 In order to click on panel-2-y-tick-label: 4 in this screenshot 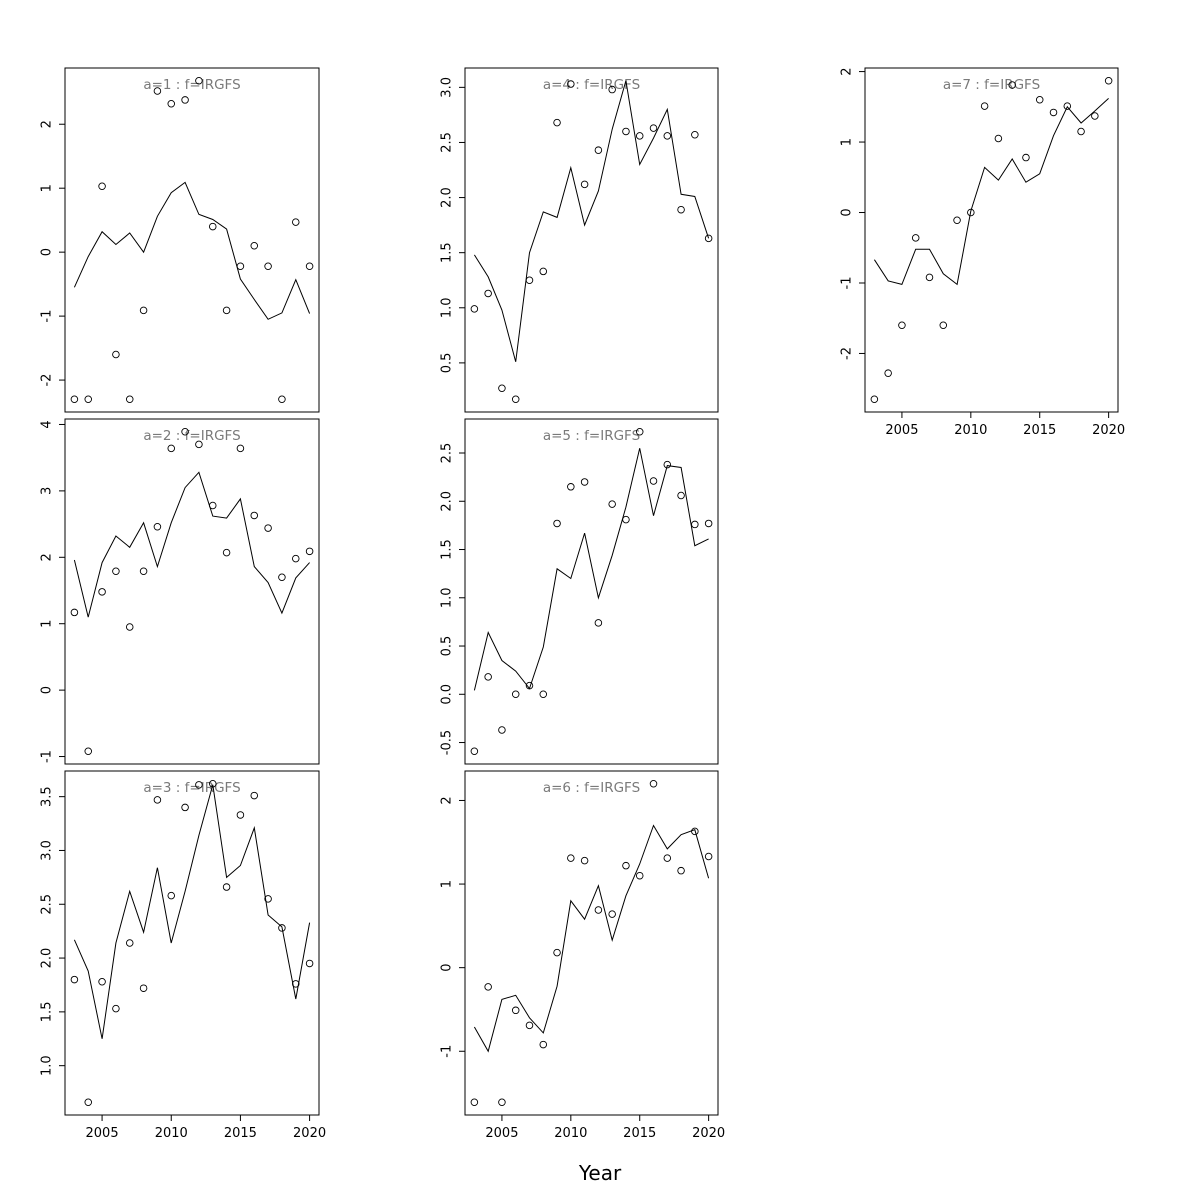, I will do `click(47, 424)`.